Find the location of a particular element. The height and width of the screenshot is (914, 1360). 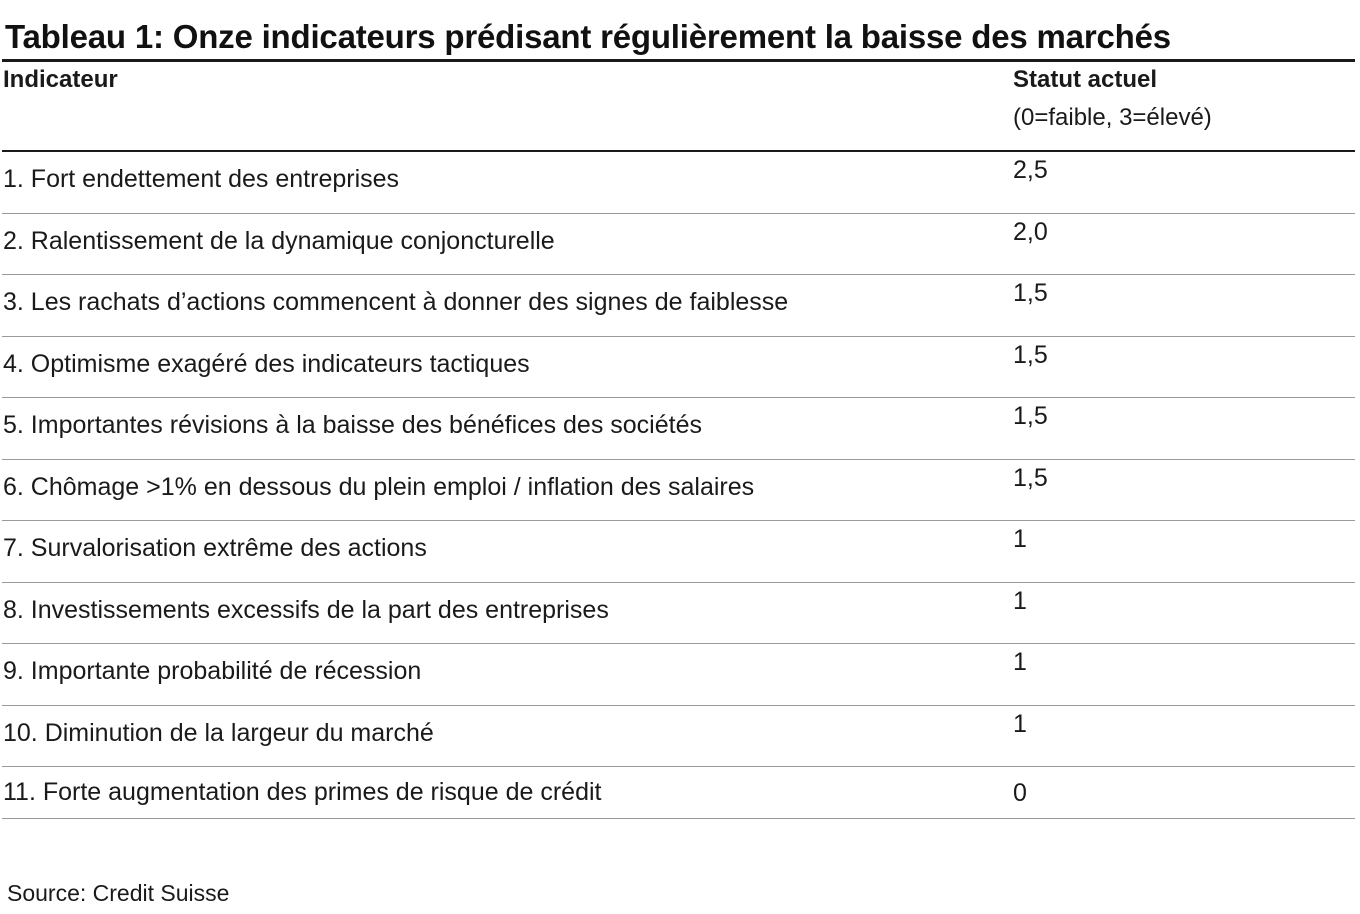

indicator-cell: 1. Fort endettement des entreprises is located at coordinates (201, 179).